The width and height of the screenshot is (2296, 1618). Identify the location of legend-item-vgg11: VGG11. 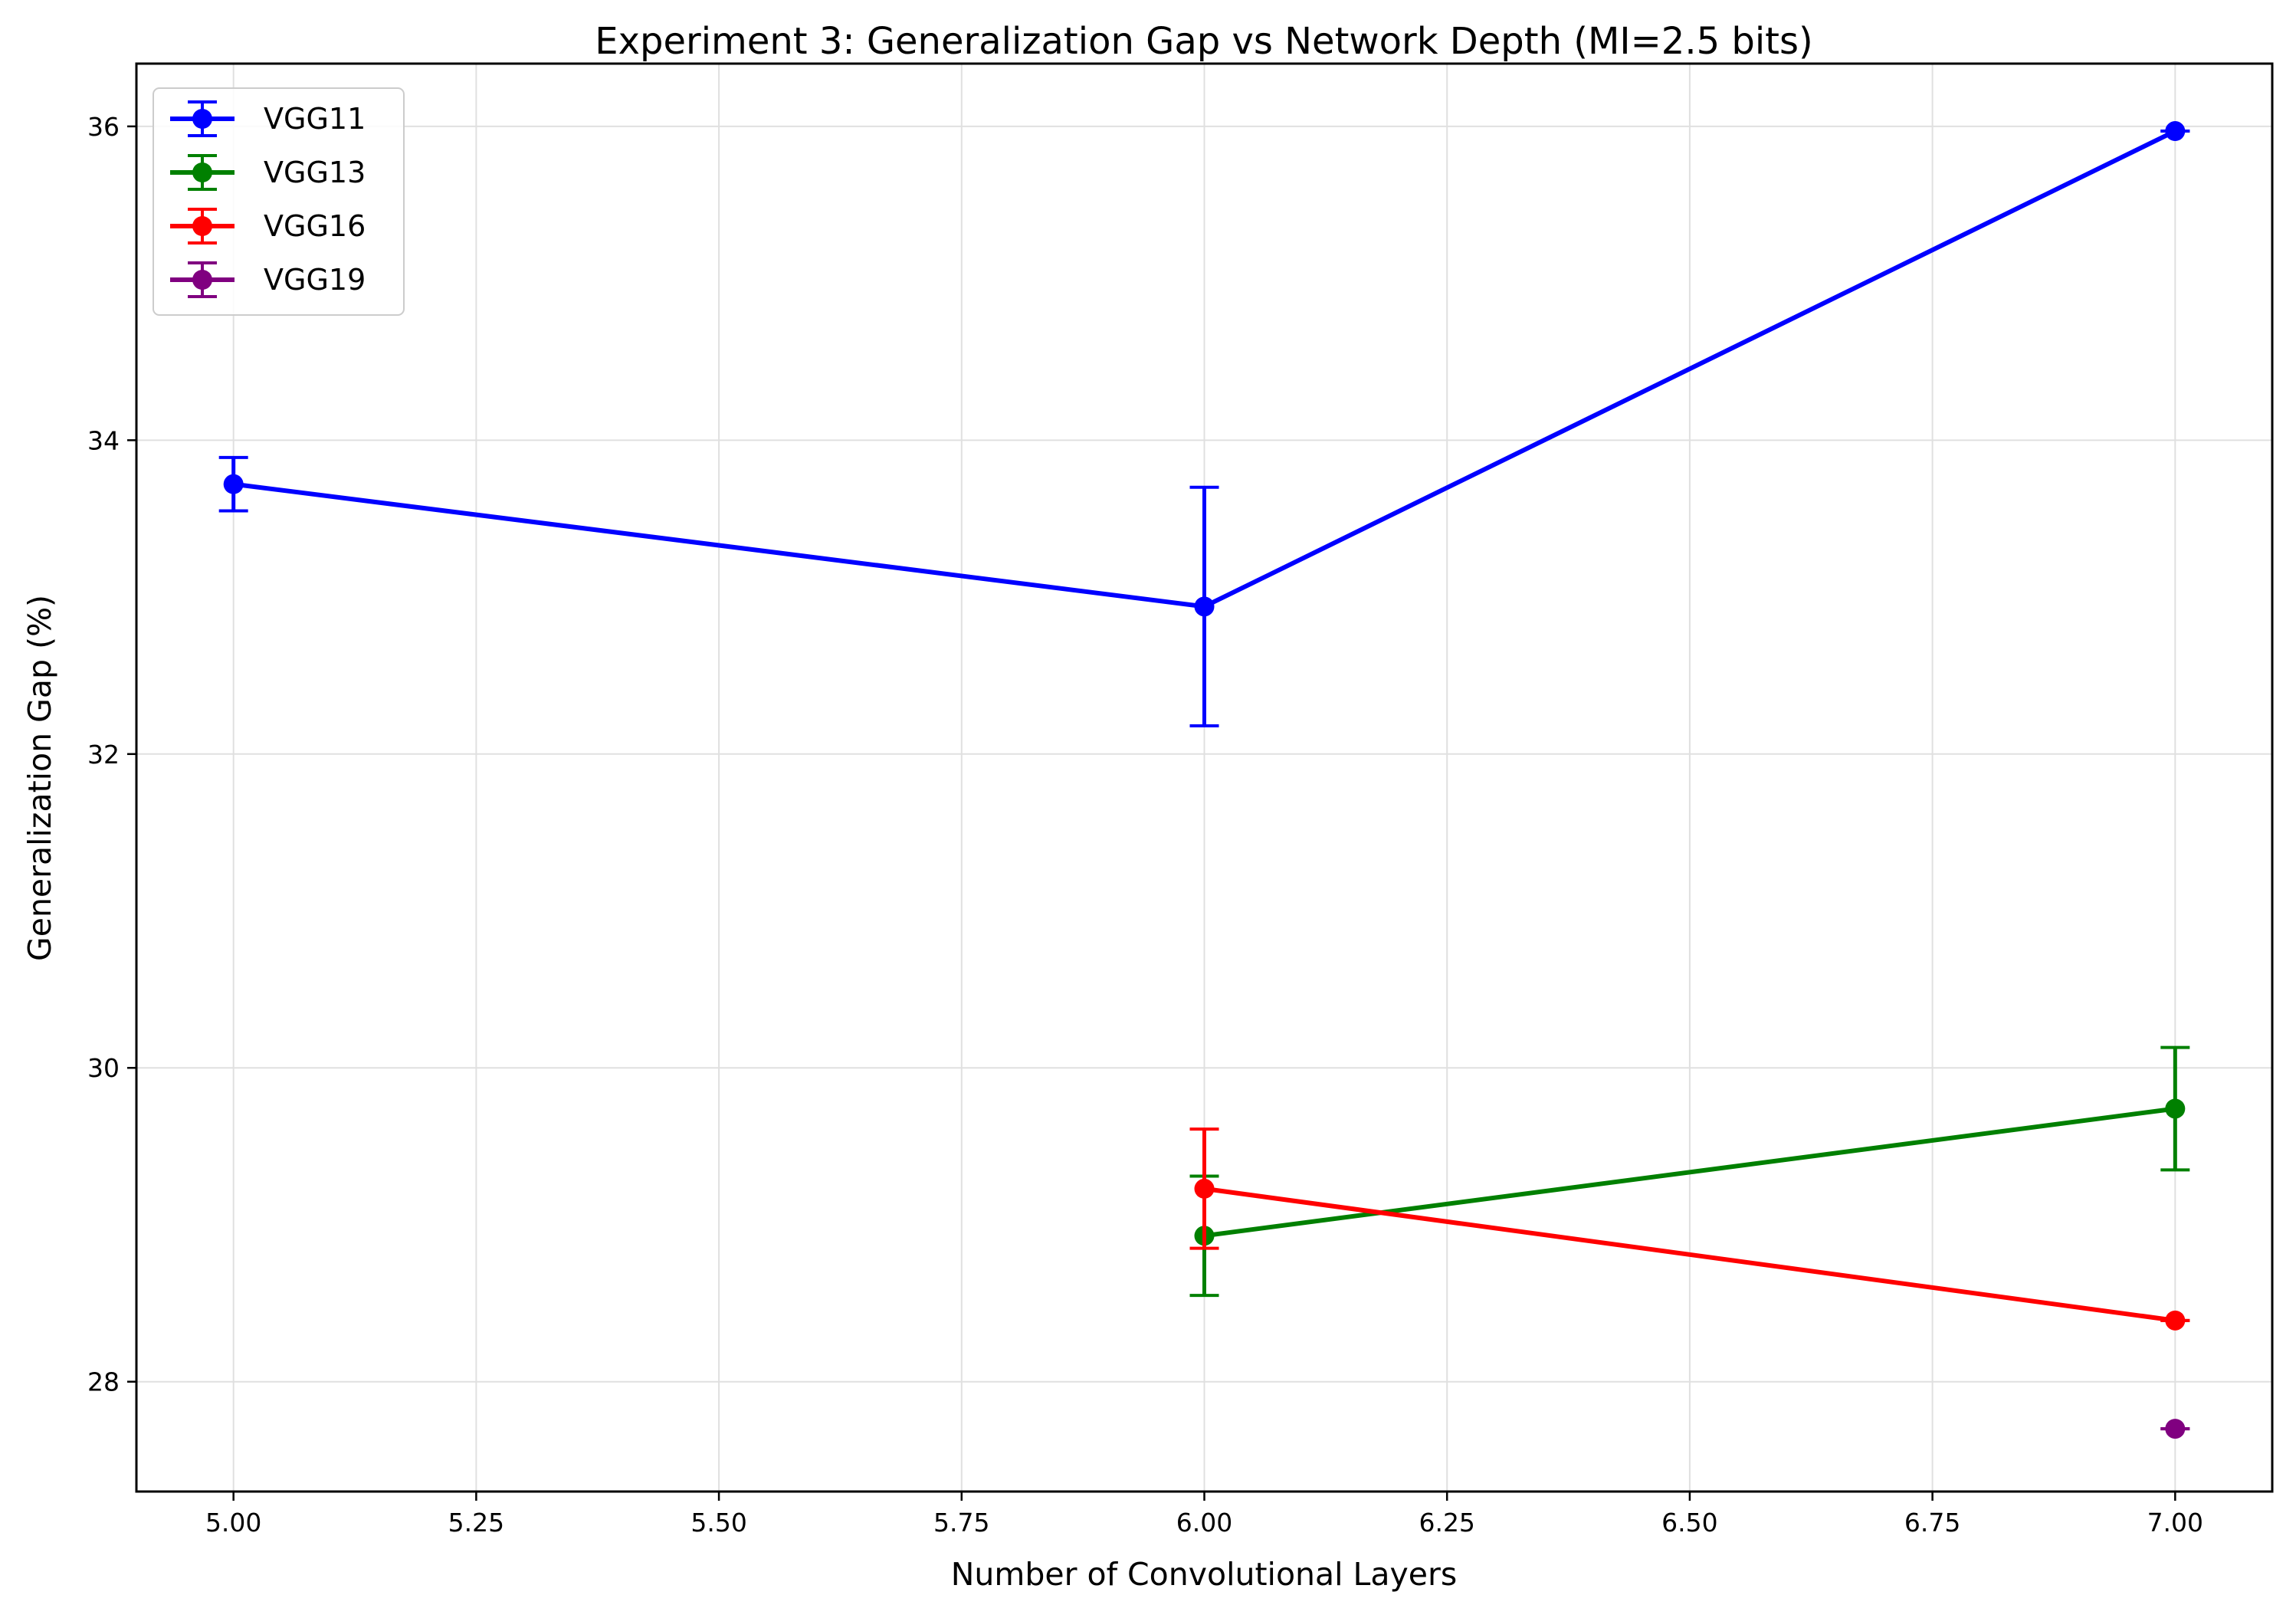
(268, 118).